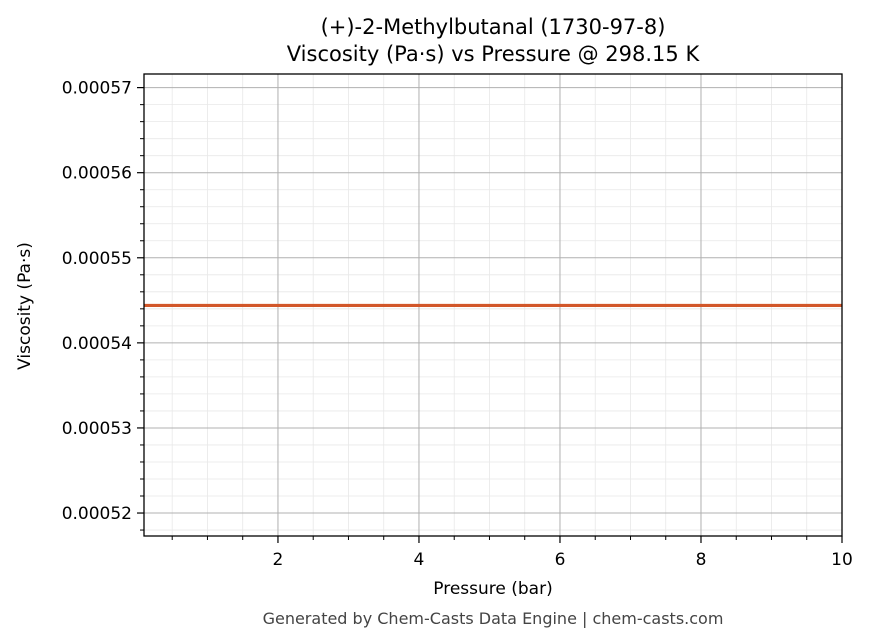  Describe the element at coordinates (97, 174) in the screenshot. I see `y-tick-label: 0.00056` at that location.